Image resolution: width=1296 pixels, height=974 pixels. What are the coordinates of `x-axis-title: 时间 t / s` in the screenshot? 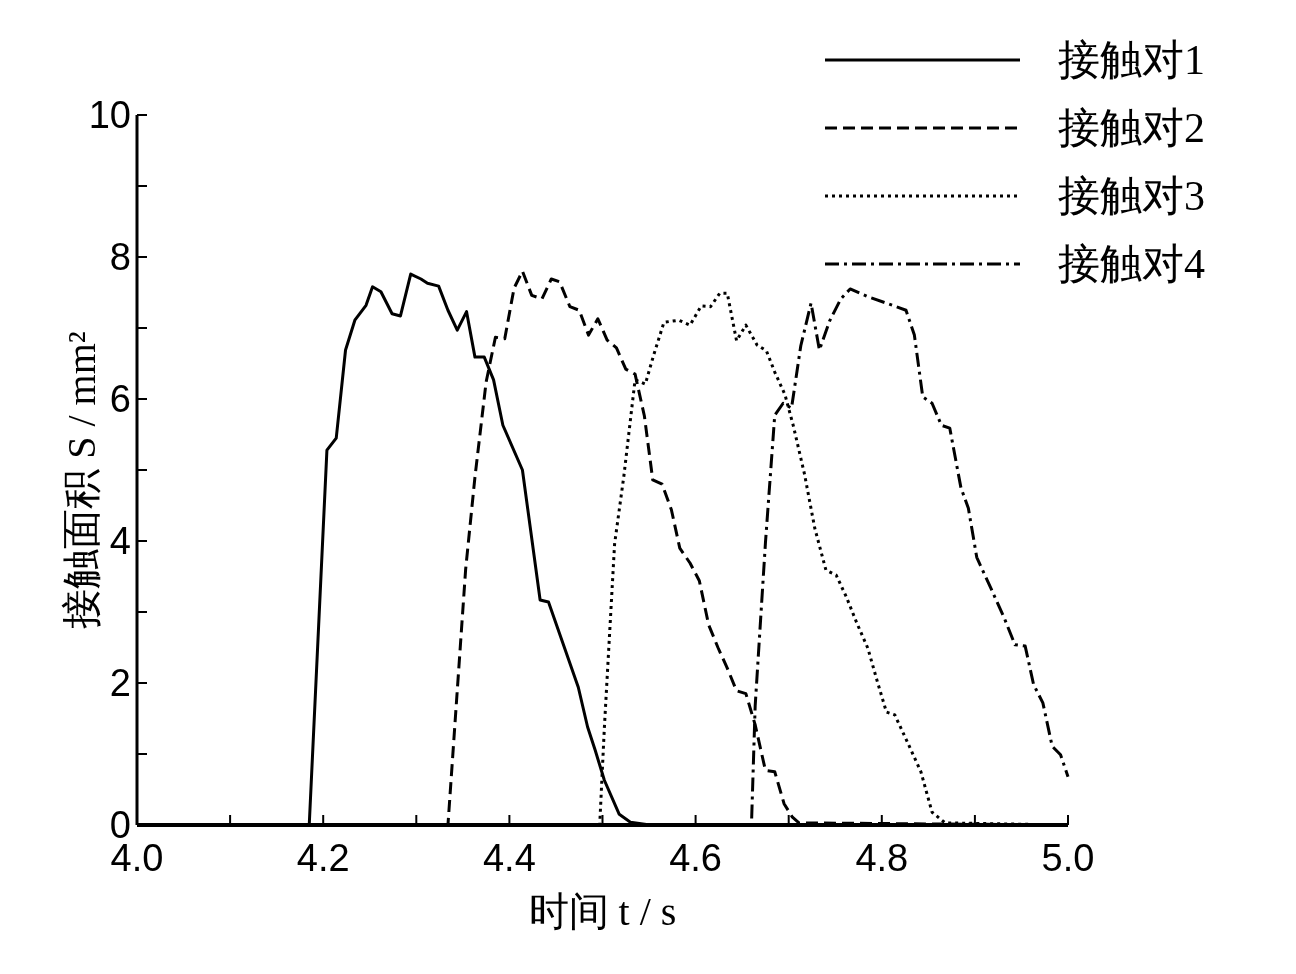 It's located at (602, 911).